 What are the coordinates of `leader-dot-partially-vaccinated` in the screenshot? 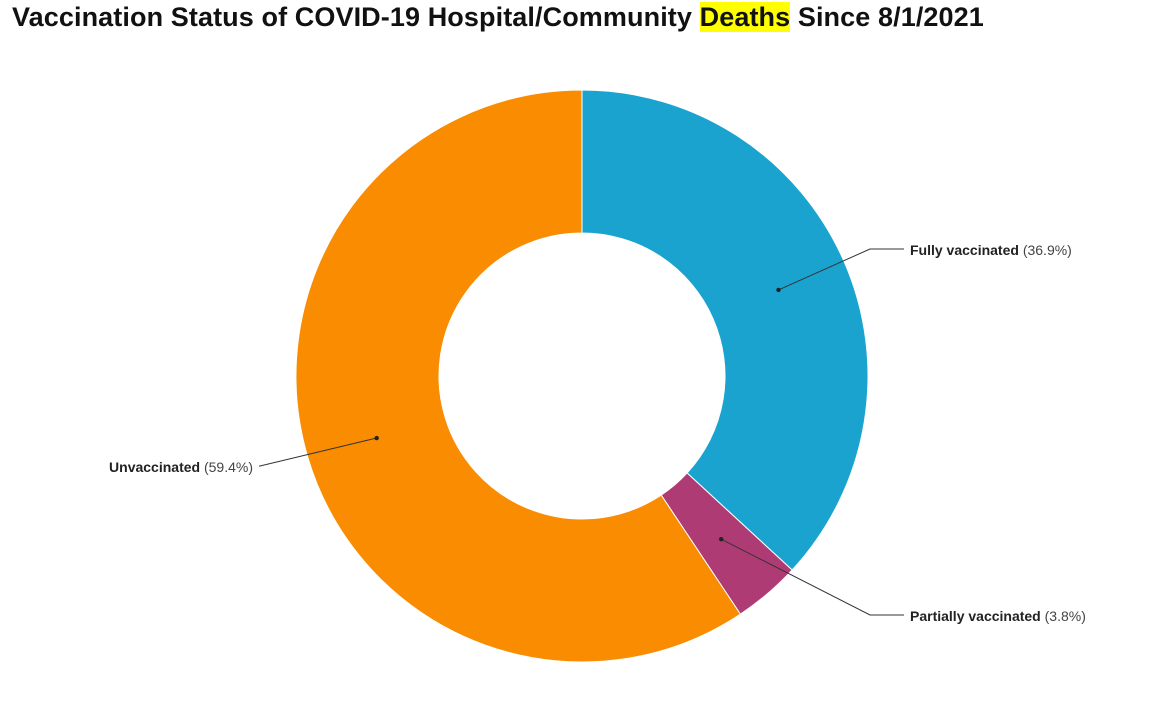 It's located at (721, 539).